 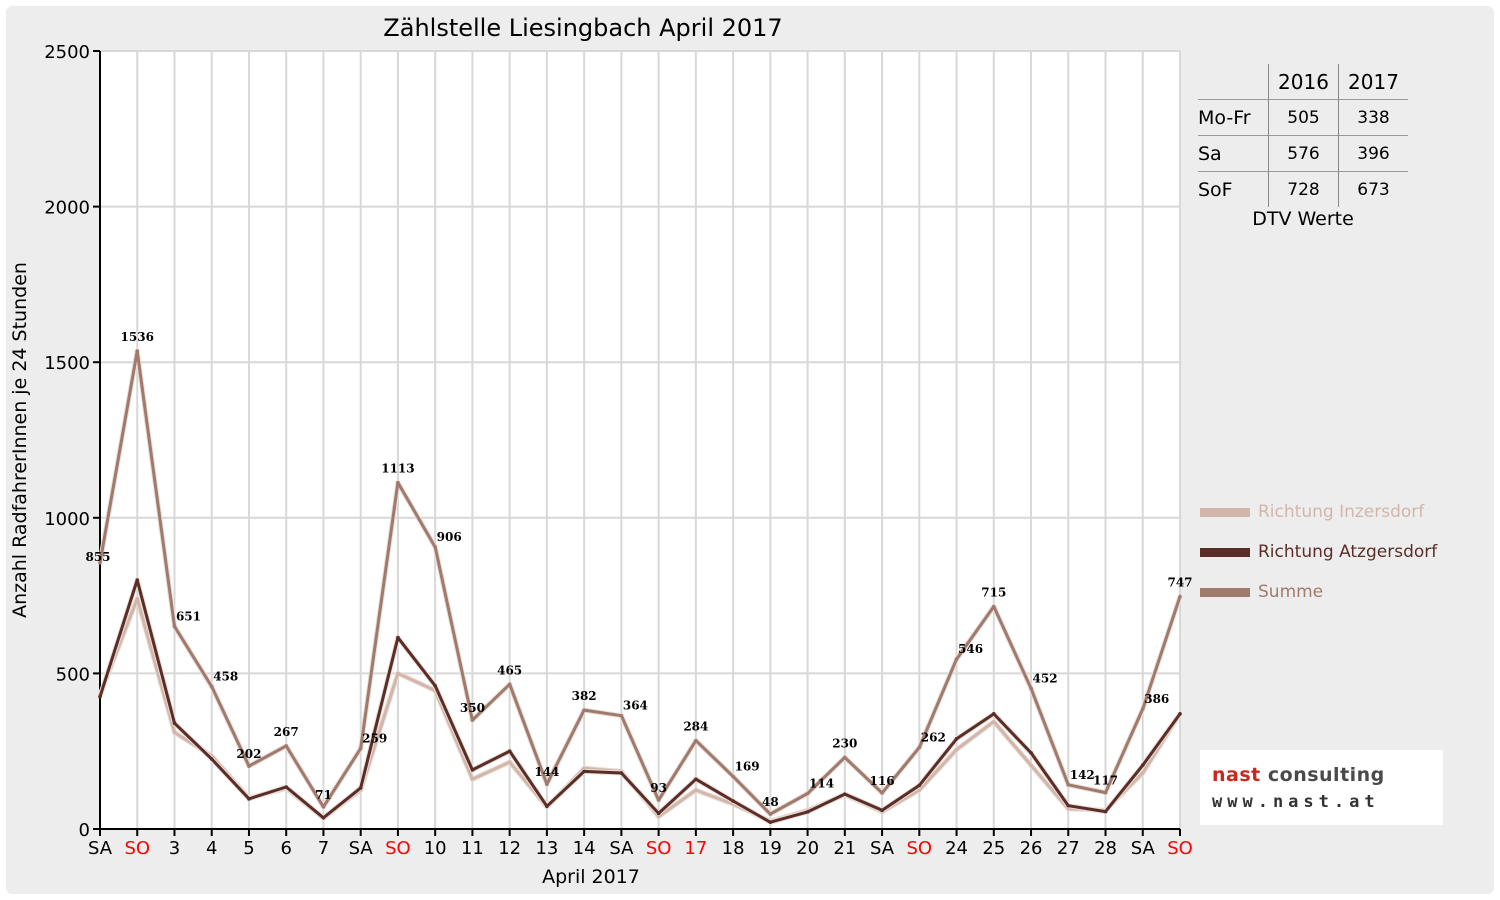 What do you see at coordinates (188, 616) in the screenshot?
I see `data-label: 651` at bounding box center [188, 616].